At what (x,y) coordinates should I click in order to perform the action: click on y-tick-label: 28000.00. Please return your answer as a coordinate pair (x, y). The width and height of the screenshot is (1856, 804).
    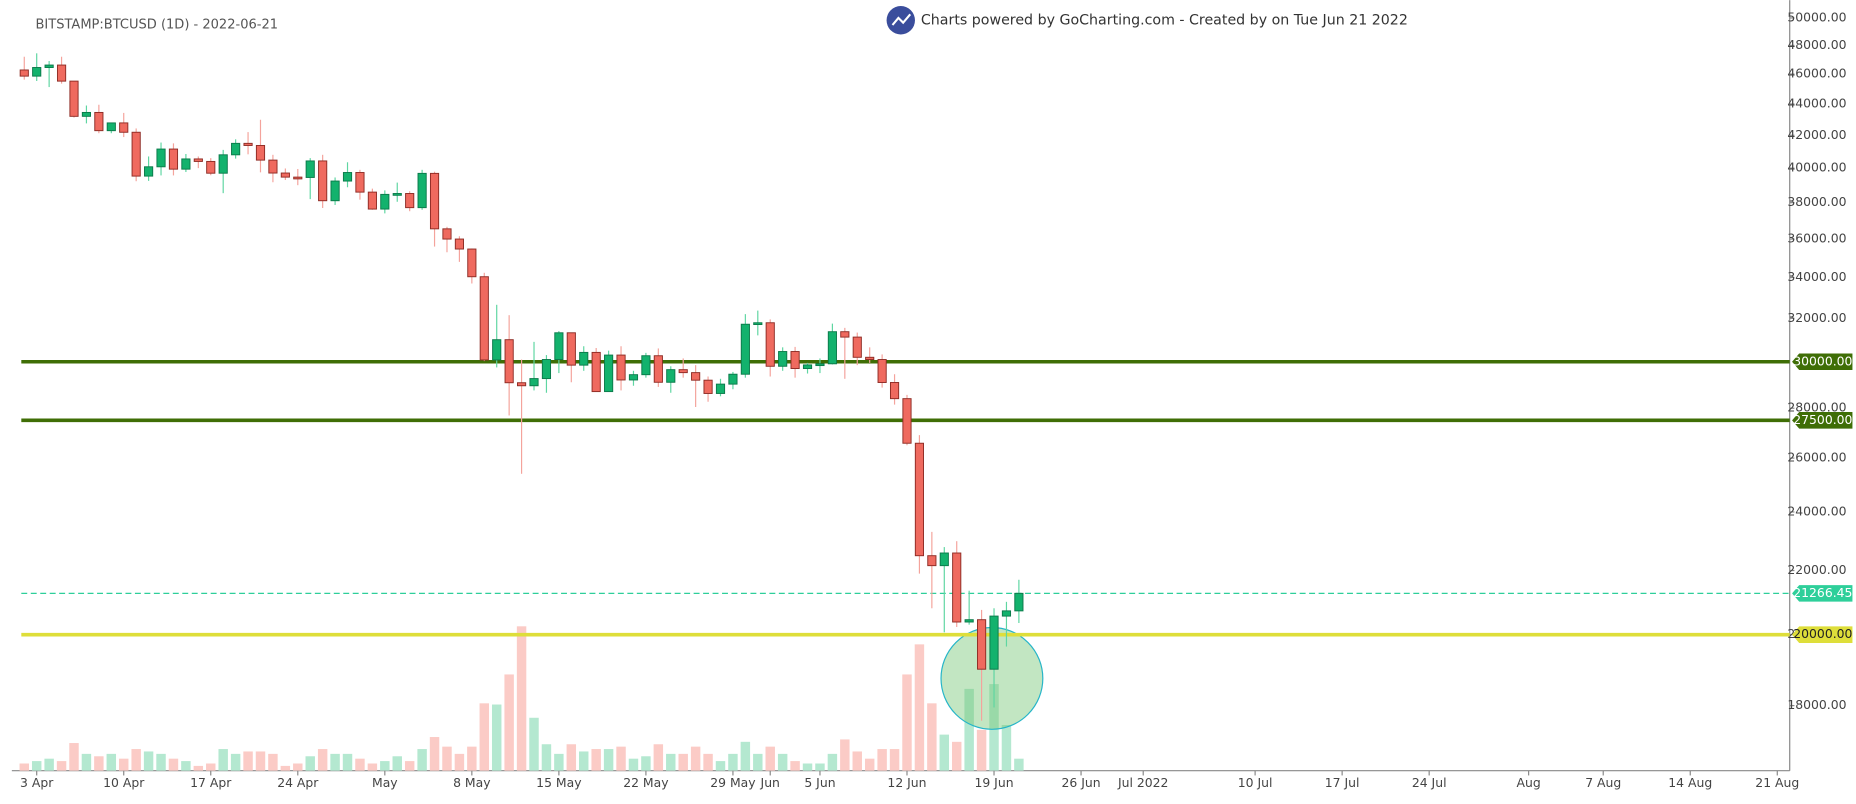
    Looking at the image, I should click on (1816, 407).